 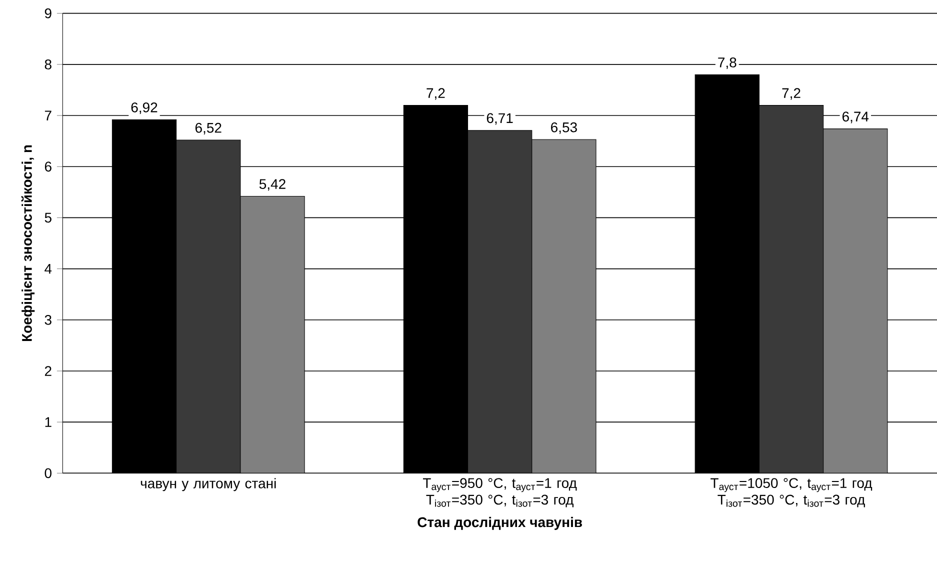 What do you see at coordinates (500, 523) in the screenshot?
I see `x-axis-title: Стан дослідних чавунів` at bounding box center [500, 523].